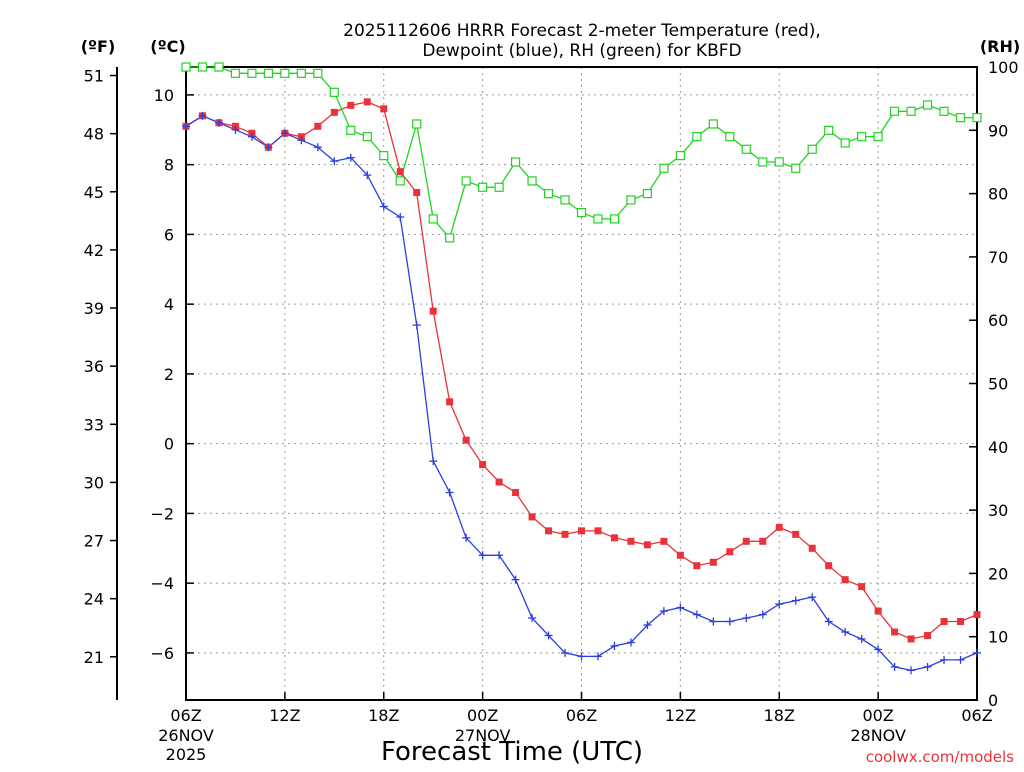 This screenshot has height=772, width=1024. Describe the element at coordinates (482, 715) in the screenshot. I see `x-tick-label: 00Z` at that location.